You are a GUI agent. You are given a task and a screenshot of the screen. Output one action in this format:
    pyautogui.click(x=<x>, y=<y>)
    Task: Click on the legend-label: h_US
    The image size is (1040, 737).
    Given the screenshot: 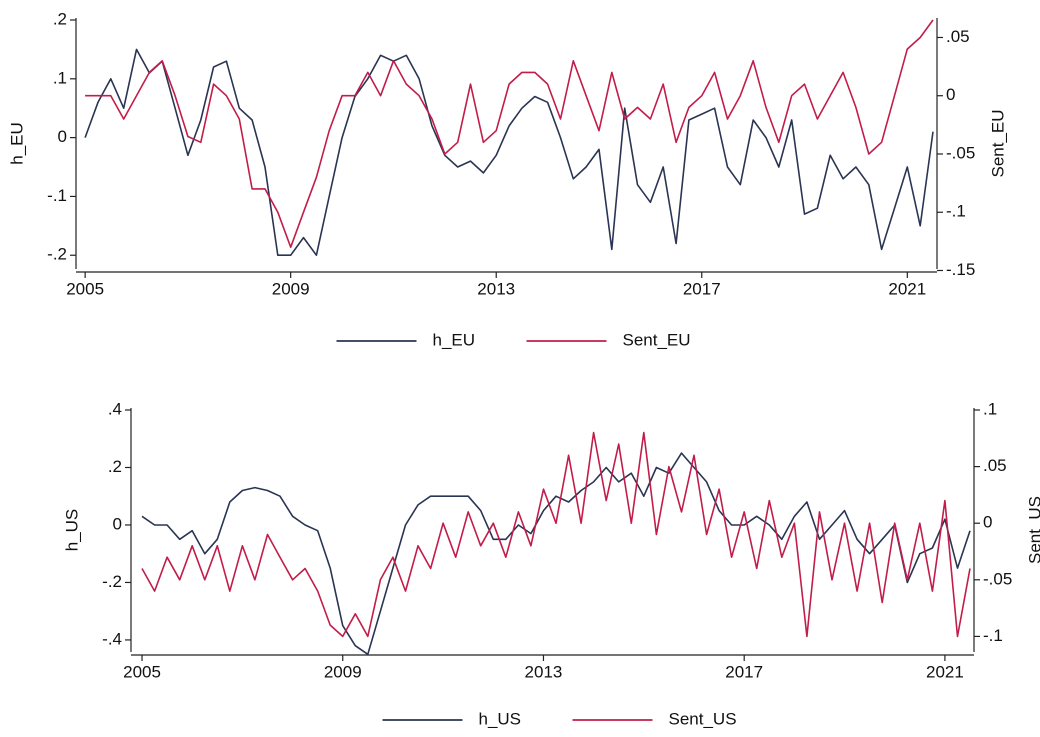 What is the action you would take?
    pyautogui.click(x=500, y=718)
    